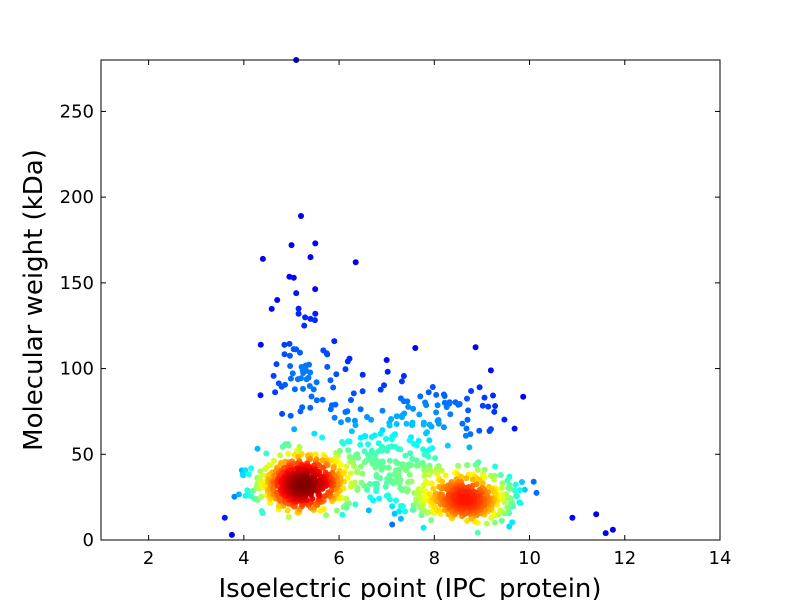 Image resolution: width=800 pixels, height=600 pixels. I want to click on x-tick-label: 12, so click(624, 558).